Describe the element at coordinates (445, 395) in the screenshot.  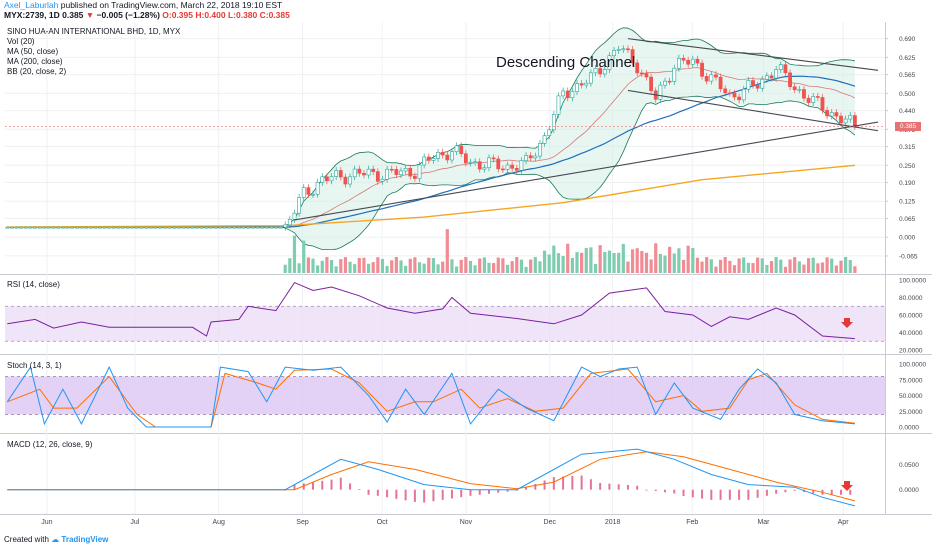
I see `stoch-band` at that location.